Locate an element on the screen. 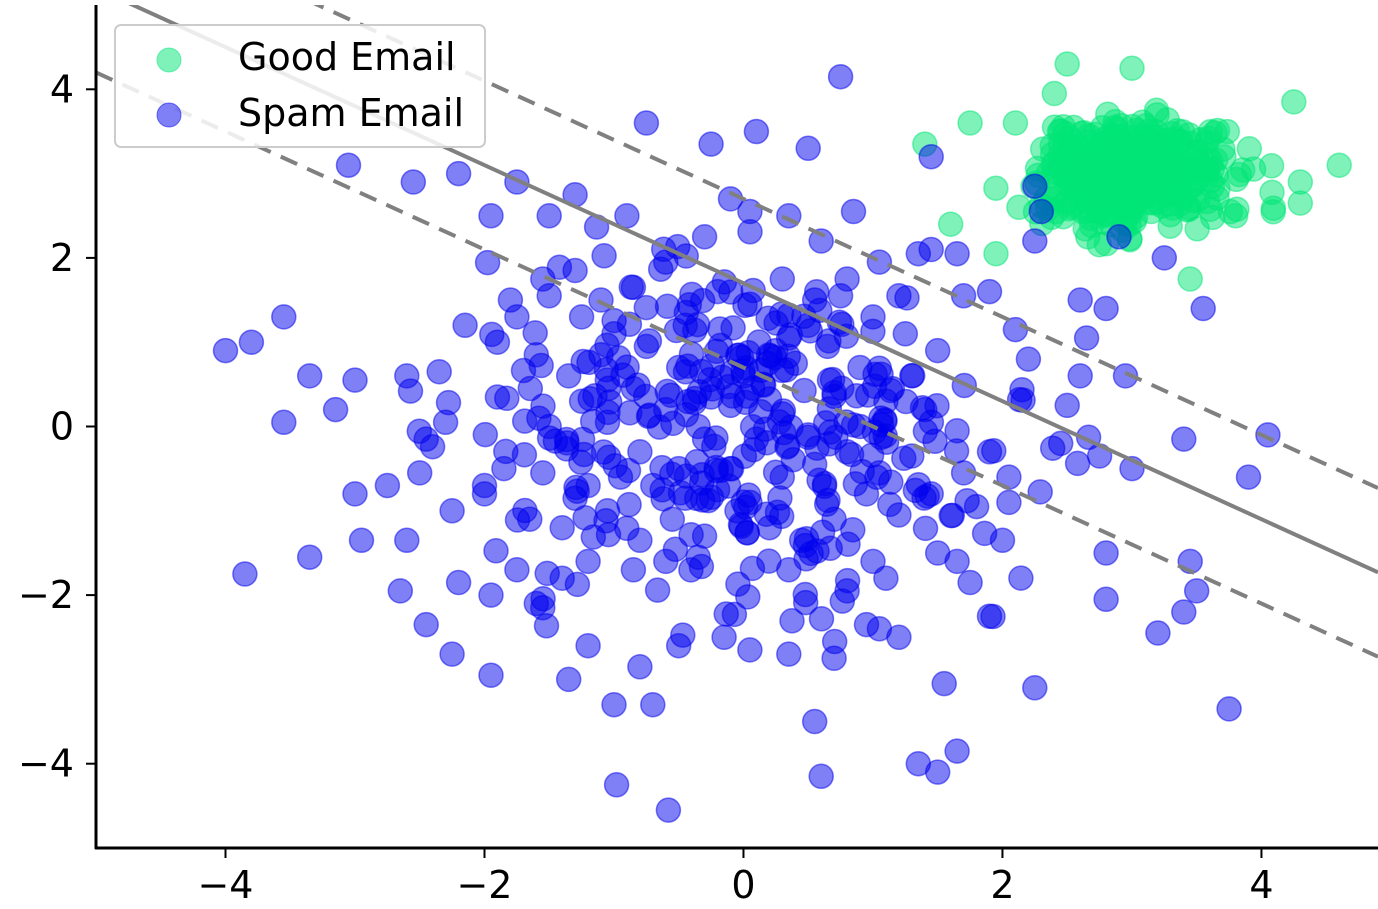  x-tick-label: −4 is located at coordinates (225, 885).